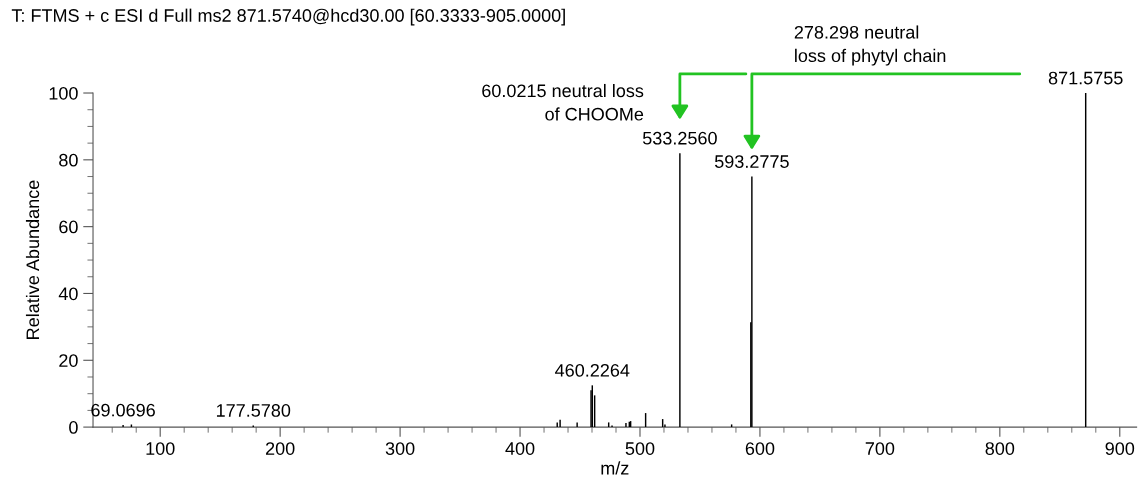 Image resolution: width=1140 pixels, height=487 pixels. Describe the element at coordinates (679, 138) in the screenshot. I see `annotation: 533.2560` at that location.